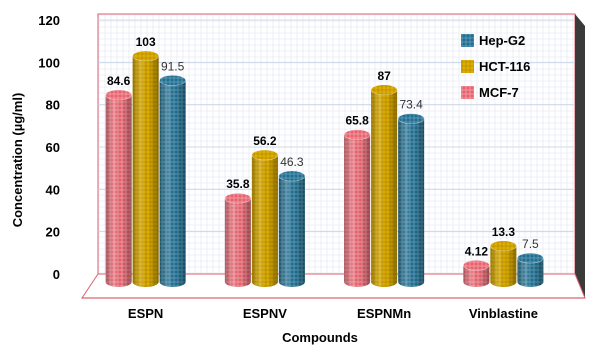 This screenshot has height=353, width=595. What do you see at coordinates (265, 141) in the screenshot?
I see `data-label: 56.2` at bounding box center [265, 141].